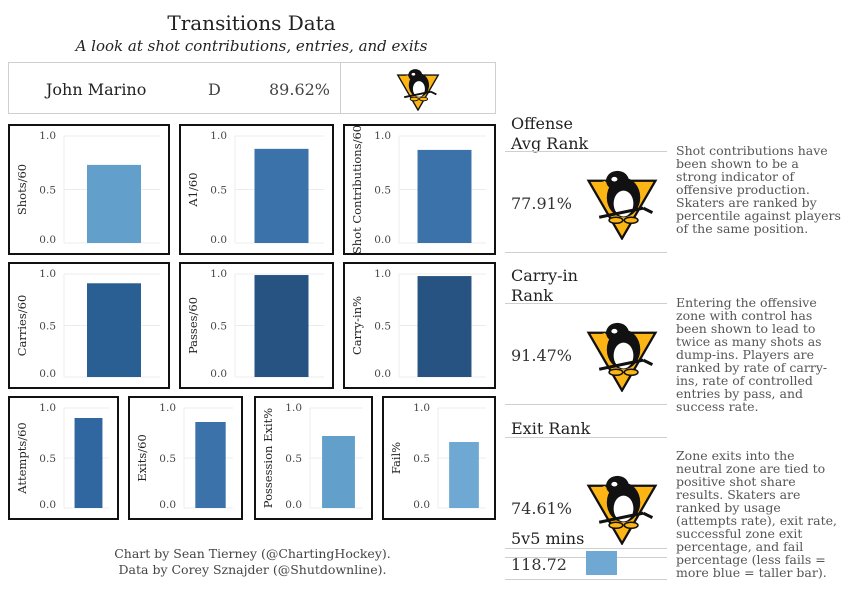  What do you see at coordinates (542, 203) in the screenshot?
I see `rank-value: 77.91%` at bounding box center [542, 203].